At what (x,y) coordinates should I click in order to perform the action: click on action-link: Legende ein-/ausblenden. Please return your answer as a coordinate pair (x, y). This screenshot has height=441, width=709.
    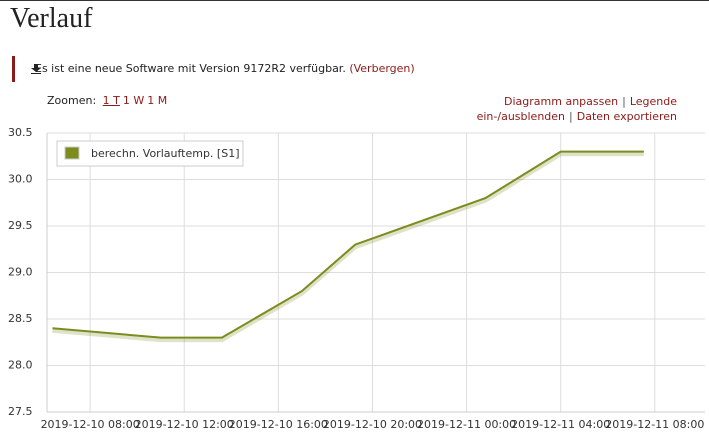
    Looking at the image, I should click on (576, 109).